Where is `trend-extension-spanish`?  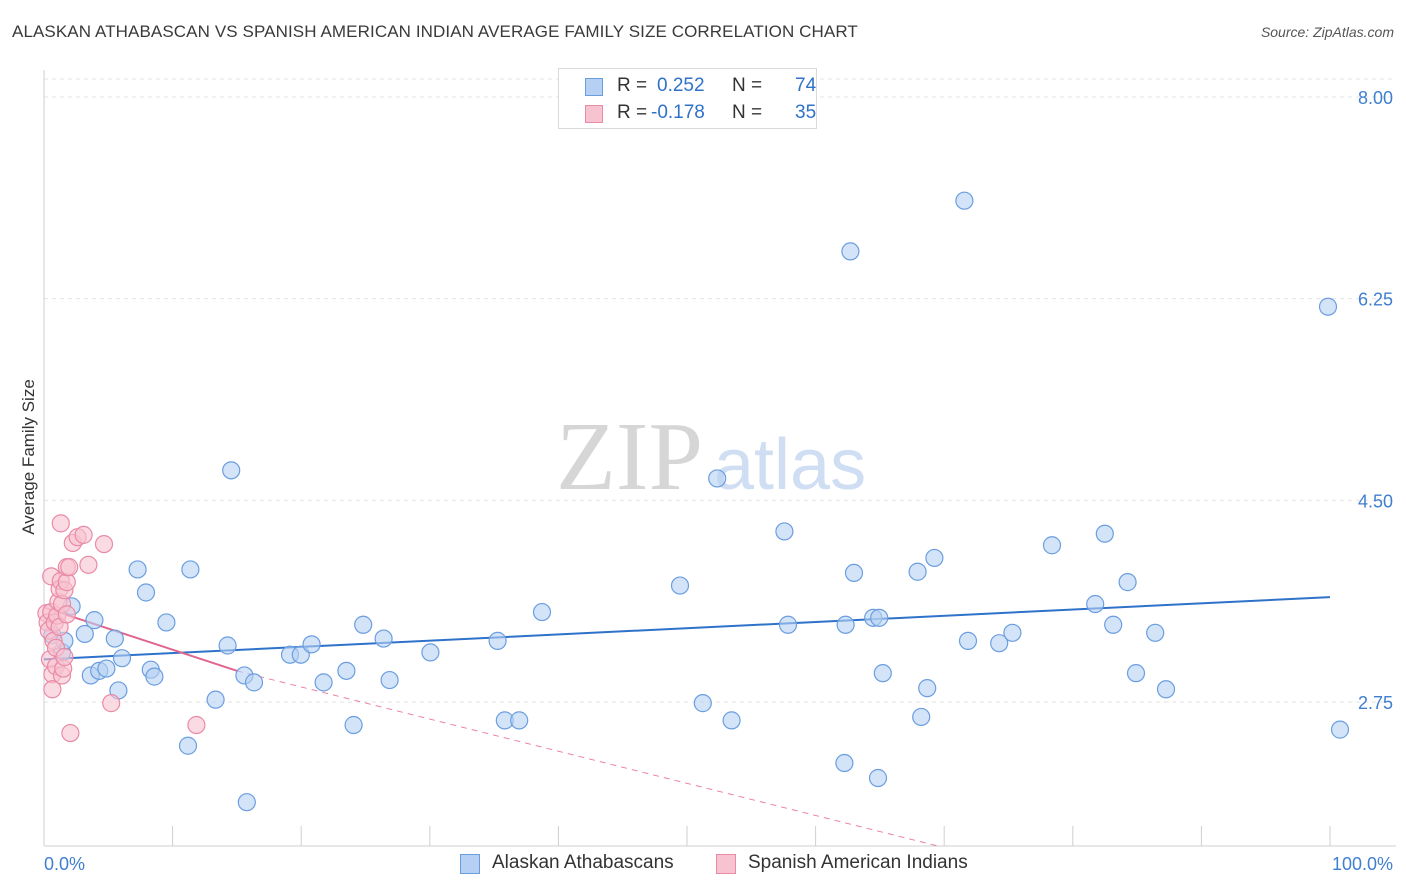
trend-extension-spanish is located at coordinates (587, 758).